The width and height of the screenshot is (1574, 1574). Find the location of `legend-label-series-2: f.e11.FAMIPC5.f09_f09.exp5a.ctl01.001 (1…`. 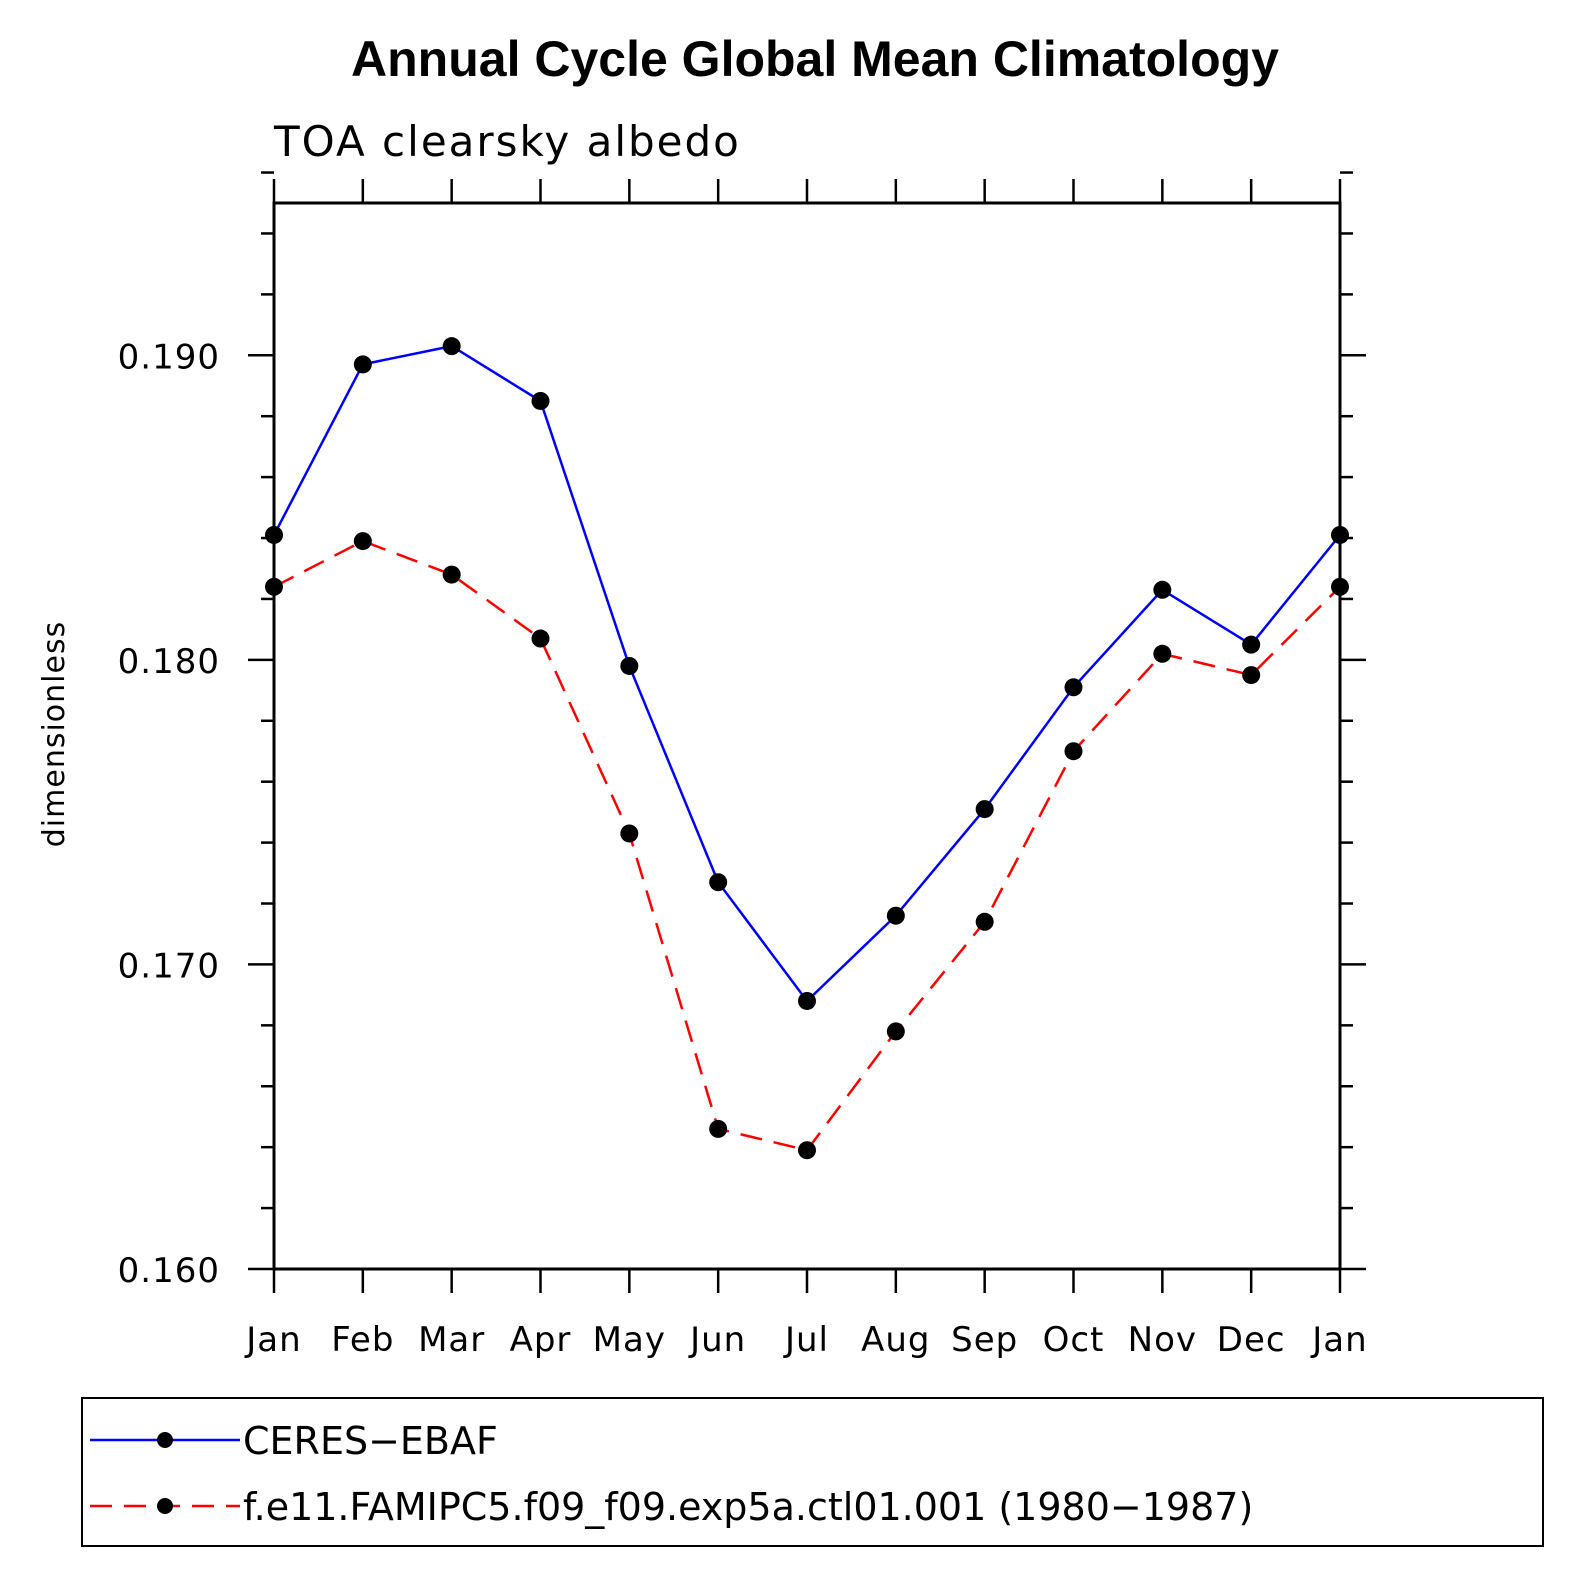

legend-label-series-2: f.e11.FAMIPC5.f09_f09.exp5a.ctl01.001 (1… is located at coordinates (748, 1507).